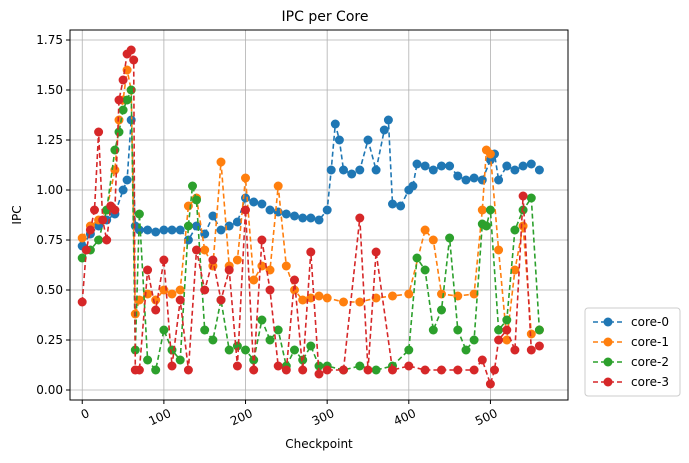 The height and width of the screenshot is (463, 689). What do you see at coordinates (49, 90) in the screenshot?
I see `y-tick-label: 1.50` at bounding box center [49, 90].